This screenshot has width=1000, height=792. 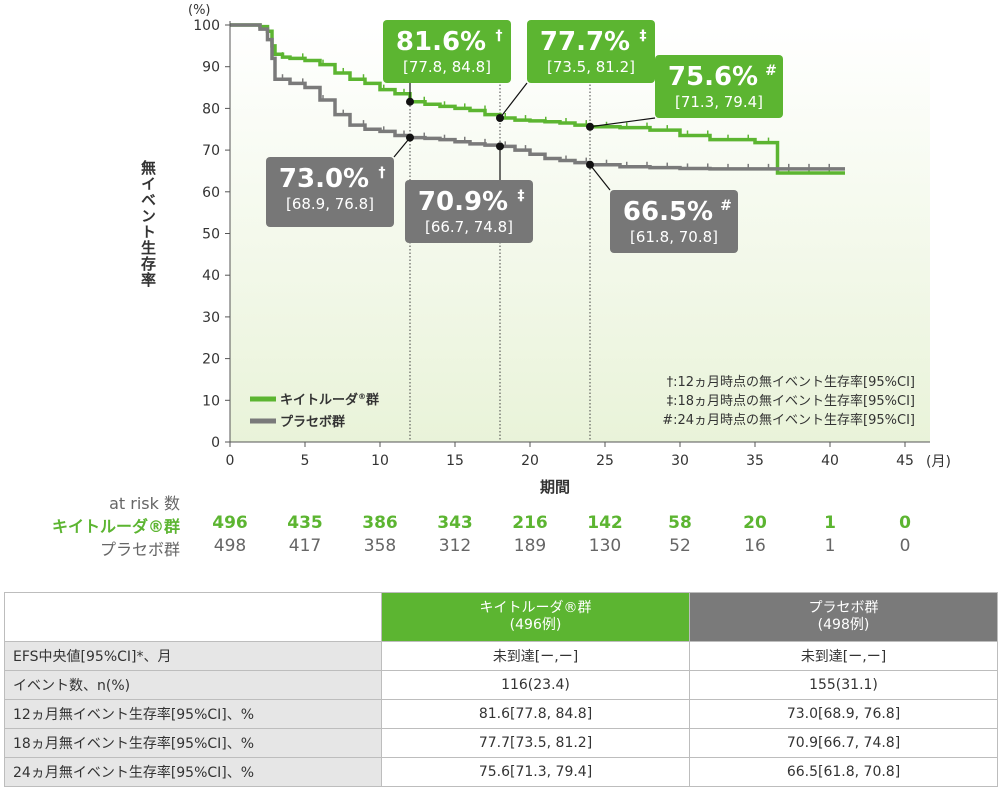 I want to click on annotation-green-18m: 77.7% ‡ [73.5, 81.2], so click(x=575, y=71).